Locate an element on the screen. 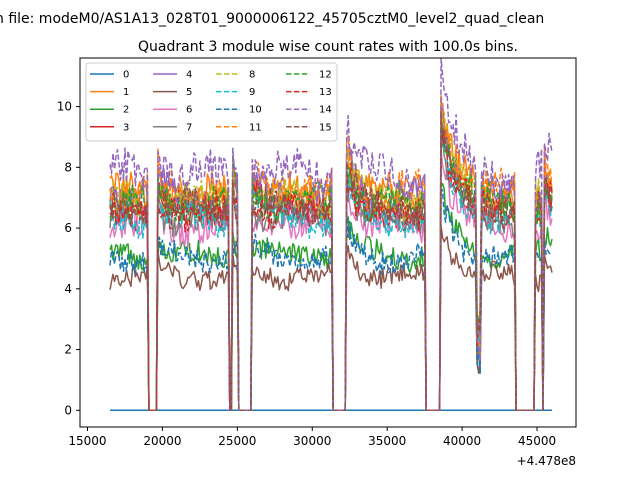  x-axis: 15000 20000 25000 30000 35000 40000 45000 is located at coordinates (312, 437).